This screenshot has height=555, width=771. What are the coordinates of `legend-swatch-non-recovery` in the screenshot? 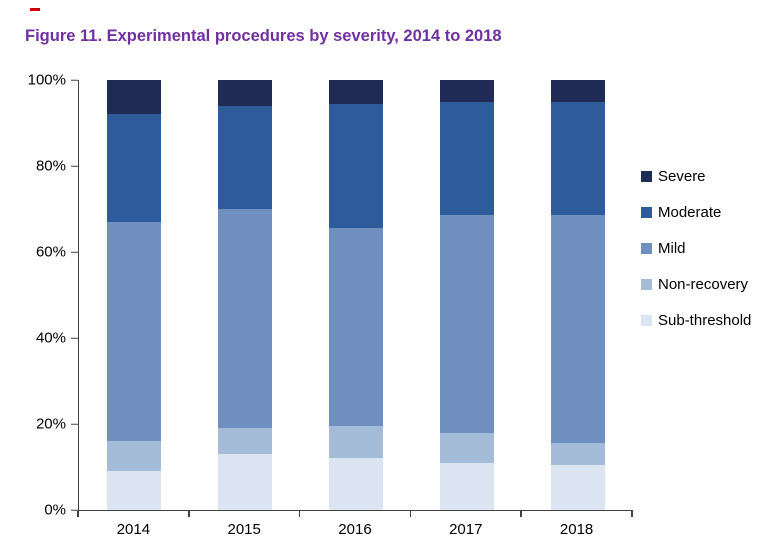 It's located at (646, 284).